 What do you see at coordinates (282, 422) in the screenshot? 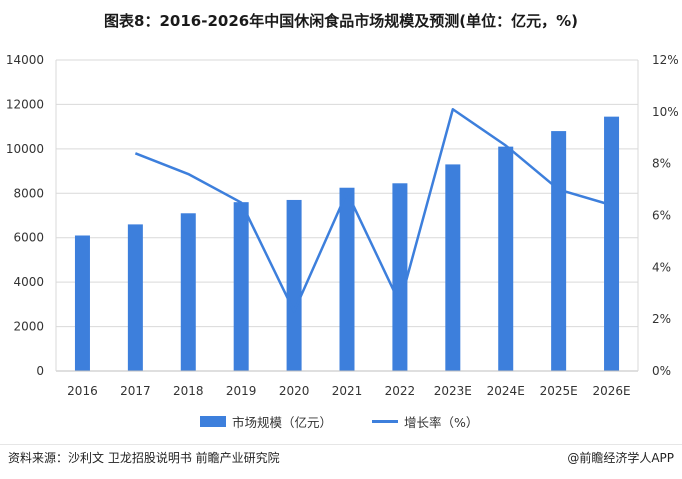
I see `legend-label-bar: 市场规模（亿元）` at bounding box center [282, 422].